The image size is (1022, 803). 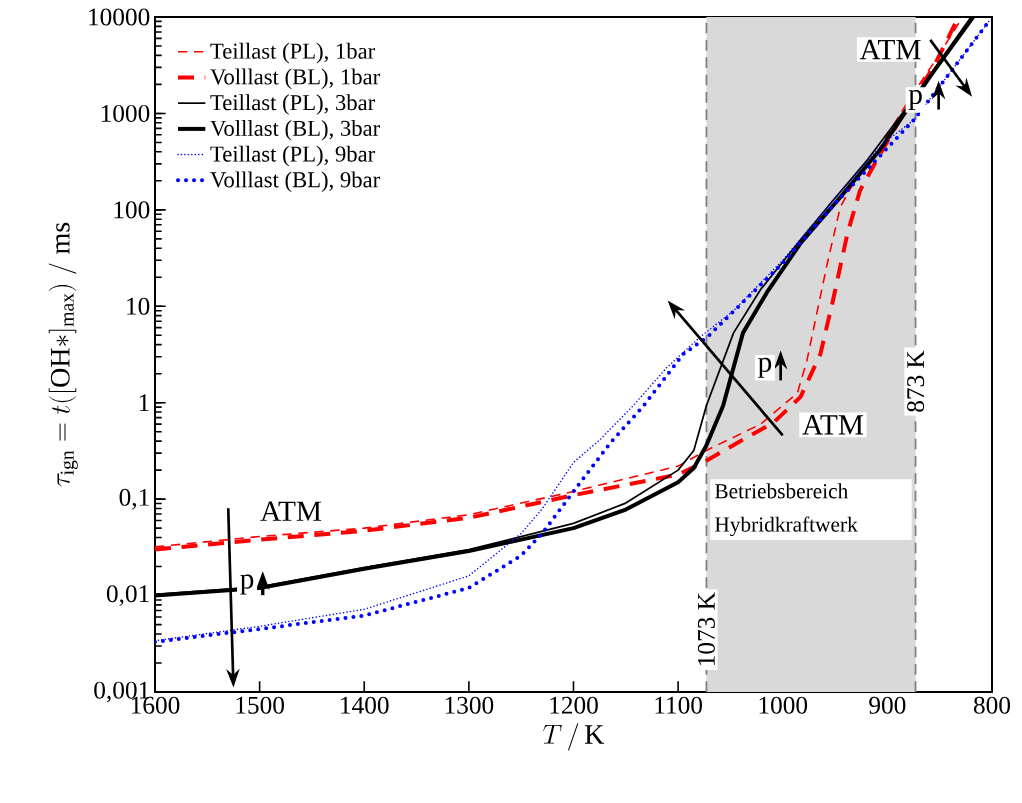 What do you see at coordinates (469, 705) in the screenshot?
I see `x-tick-label: 1300` at bounding box center [469, 705].